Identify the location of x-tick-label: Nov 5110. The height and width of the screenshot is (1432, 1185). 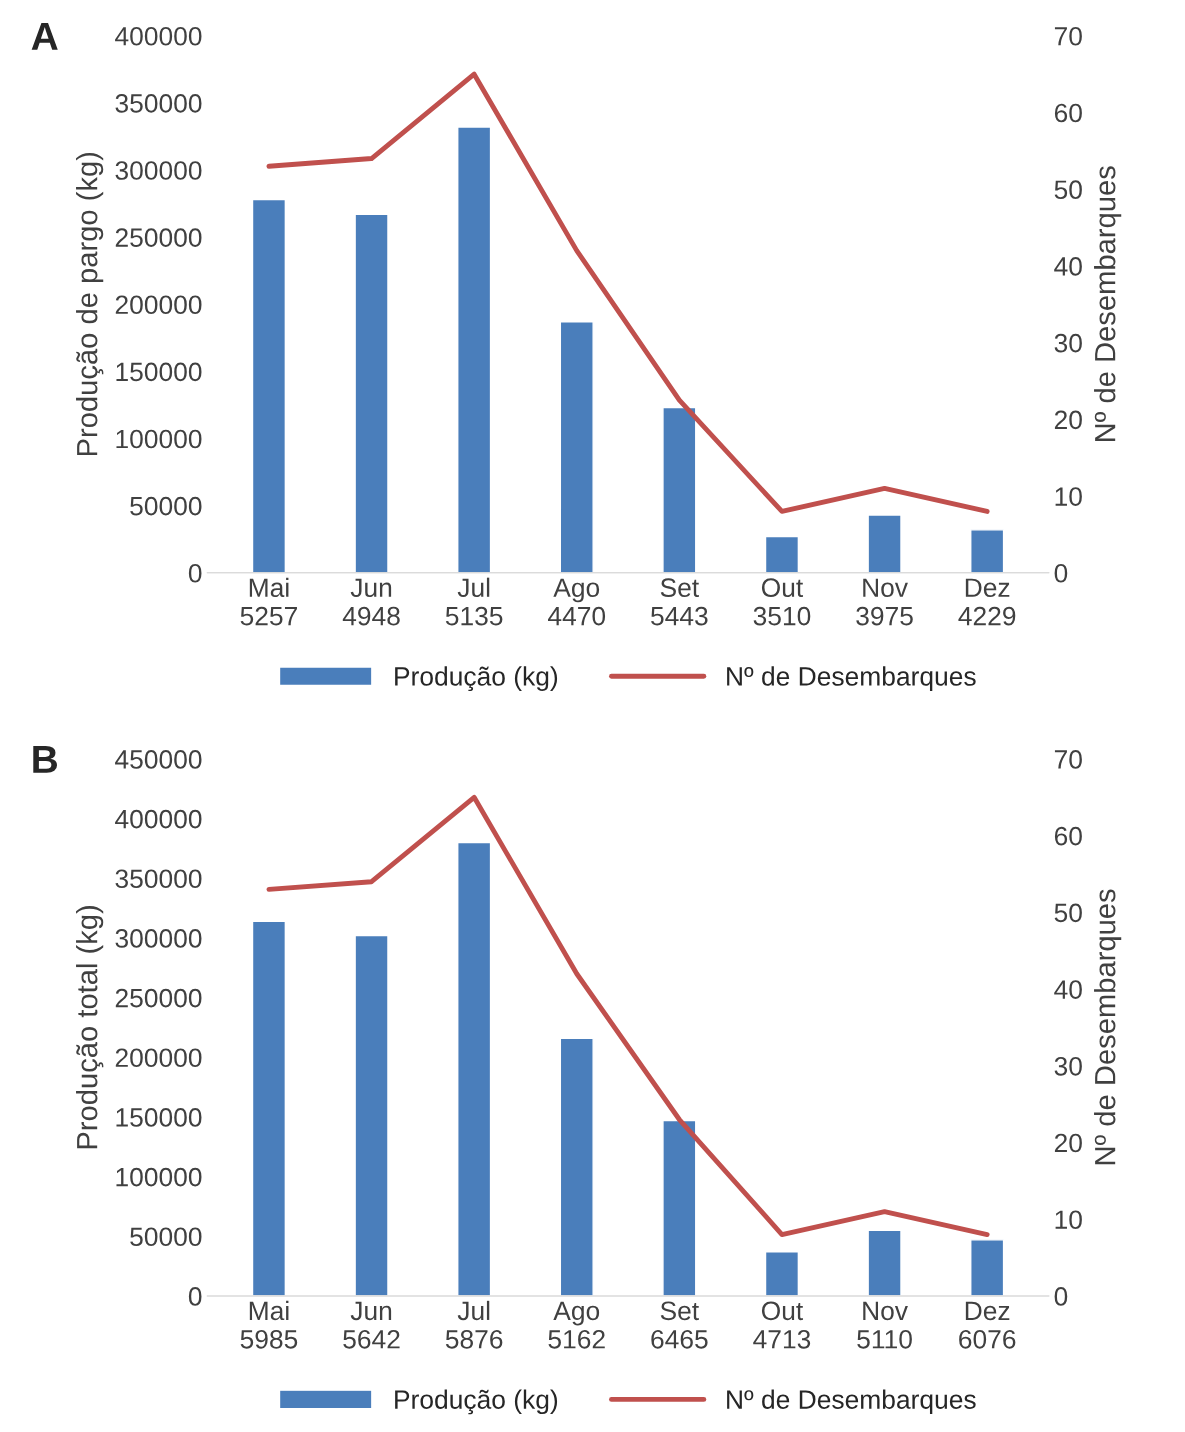
(884, 1325).